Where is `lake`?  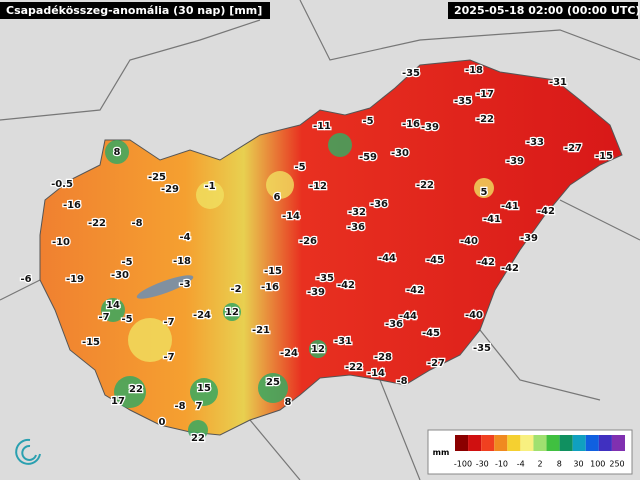
lake is located at coordinates (165, 287).